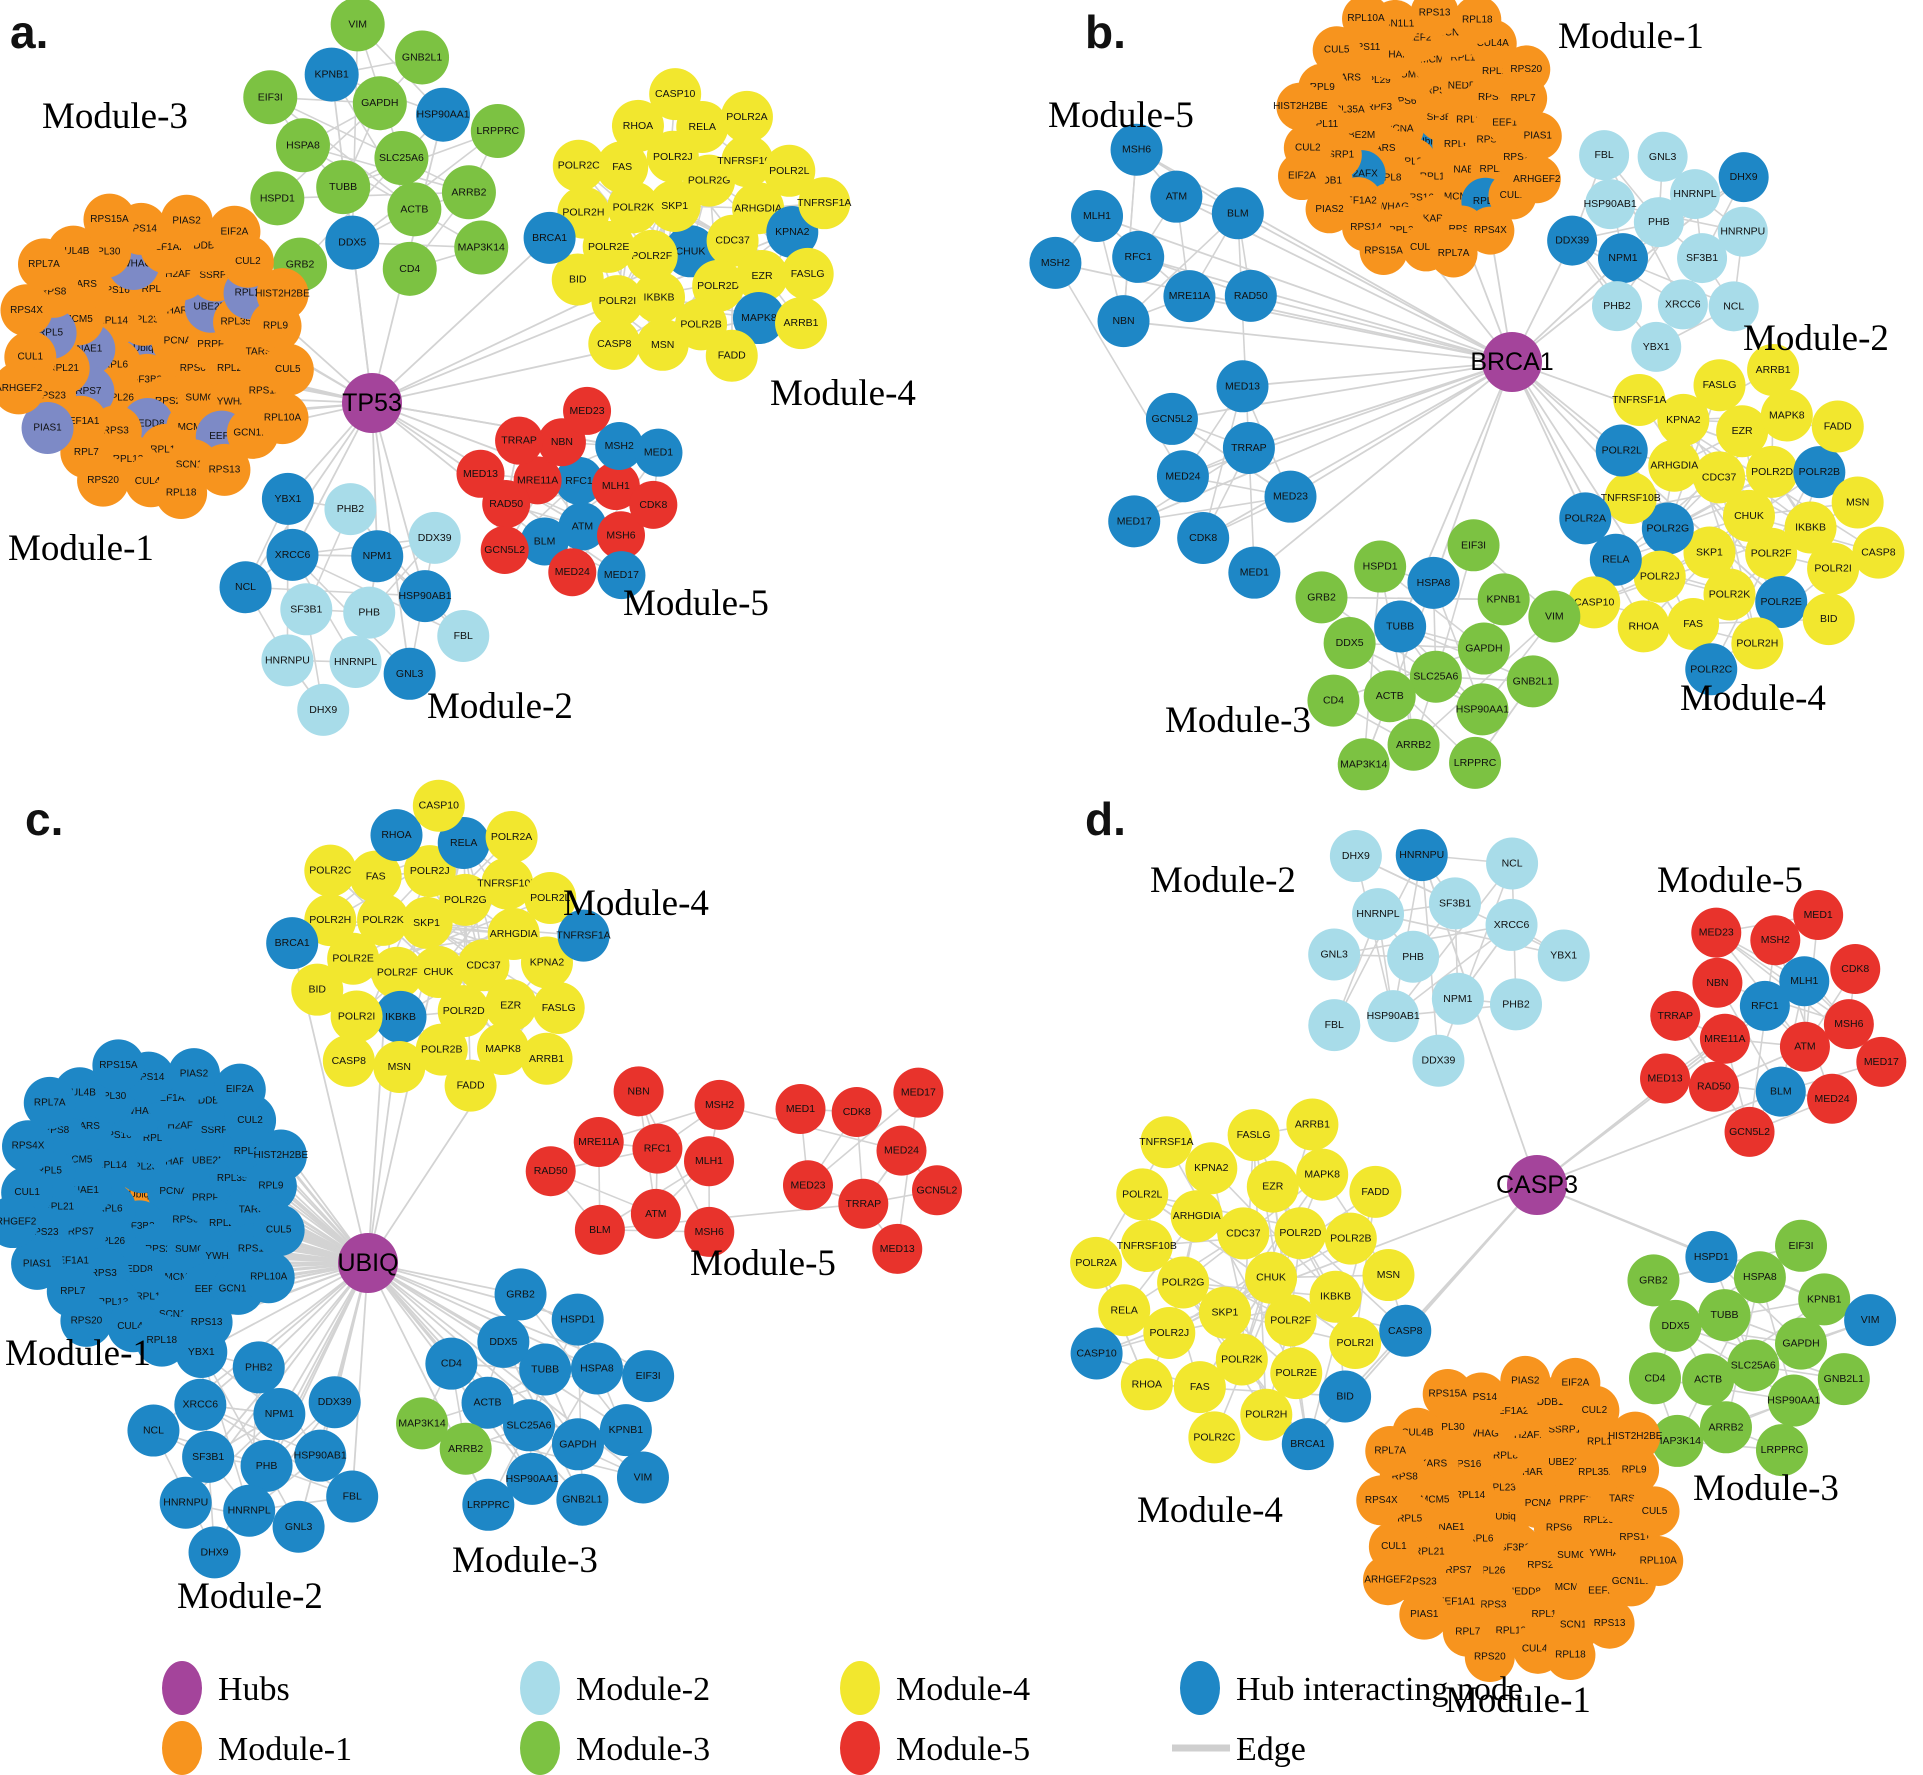 Image resolution: width=1923 pixels, height=1775 pixels. What do you see at coordinates (1537, 179) in the screenshot?
I see `gene-node-label: ARHGEF2` at bounding box center [1537, 179].